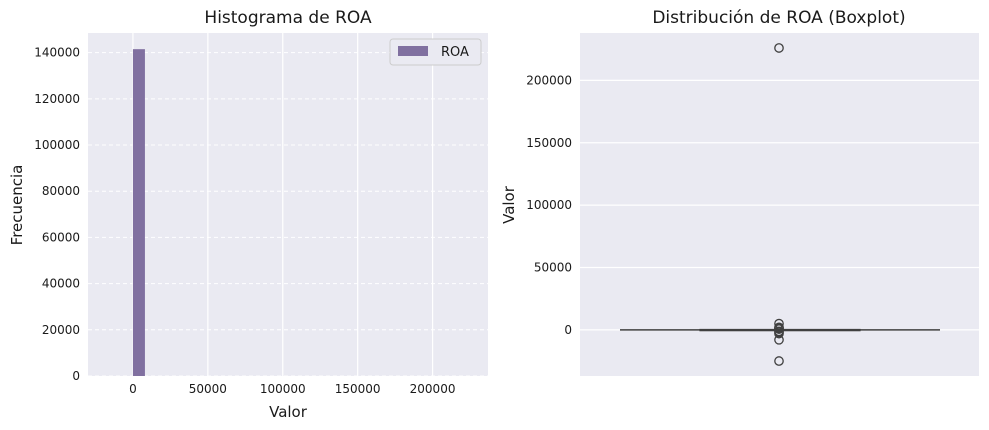 Image resolution: width=989 pixels, height=430 pixels. I want to click on histogram-bars, so click(138, 213).